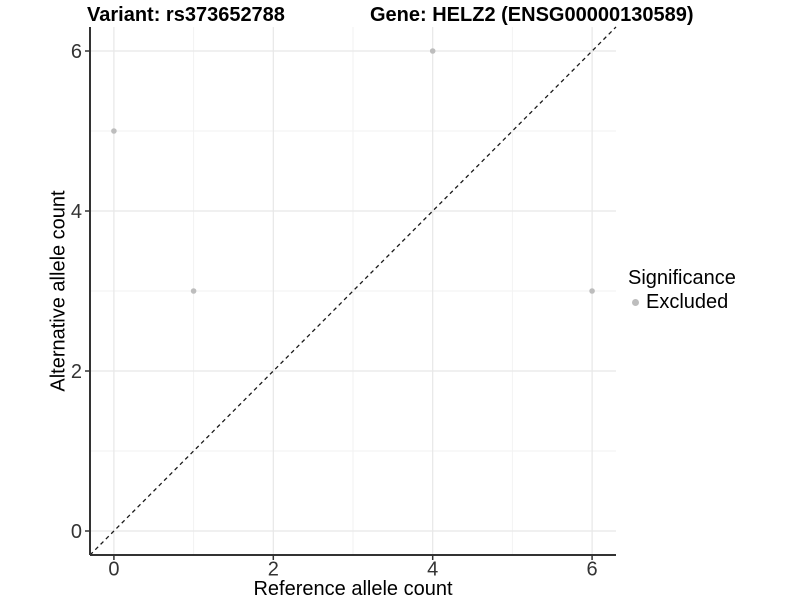 The height and width of the screenshot is (600, 800). What do you see at coordinates (682, 290) in the screenshot?
I see `legend: Significance Excluded` at bounding box center [682, 290].